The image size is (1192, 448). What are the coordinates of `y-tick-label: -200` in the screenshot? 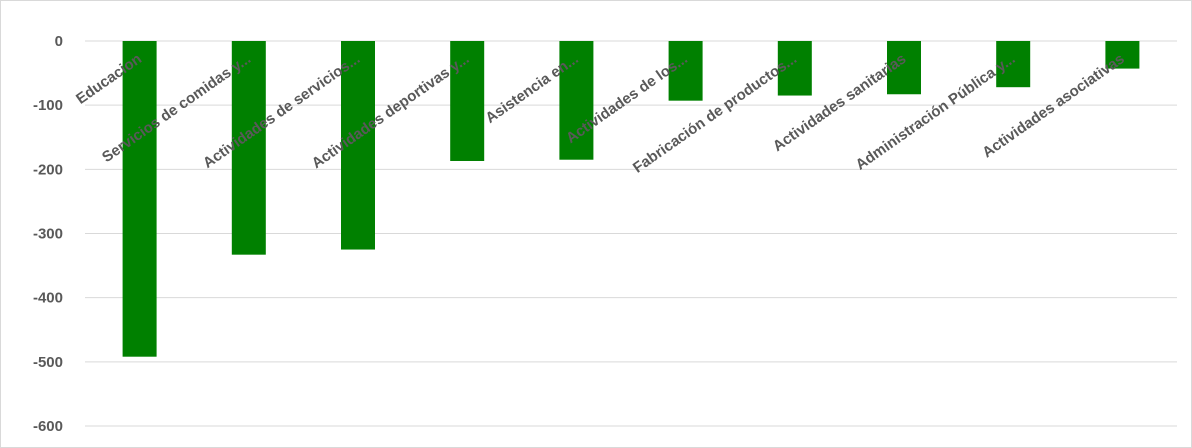 It's located at (48, 169).